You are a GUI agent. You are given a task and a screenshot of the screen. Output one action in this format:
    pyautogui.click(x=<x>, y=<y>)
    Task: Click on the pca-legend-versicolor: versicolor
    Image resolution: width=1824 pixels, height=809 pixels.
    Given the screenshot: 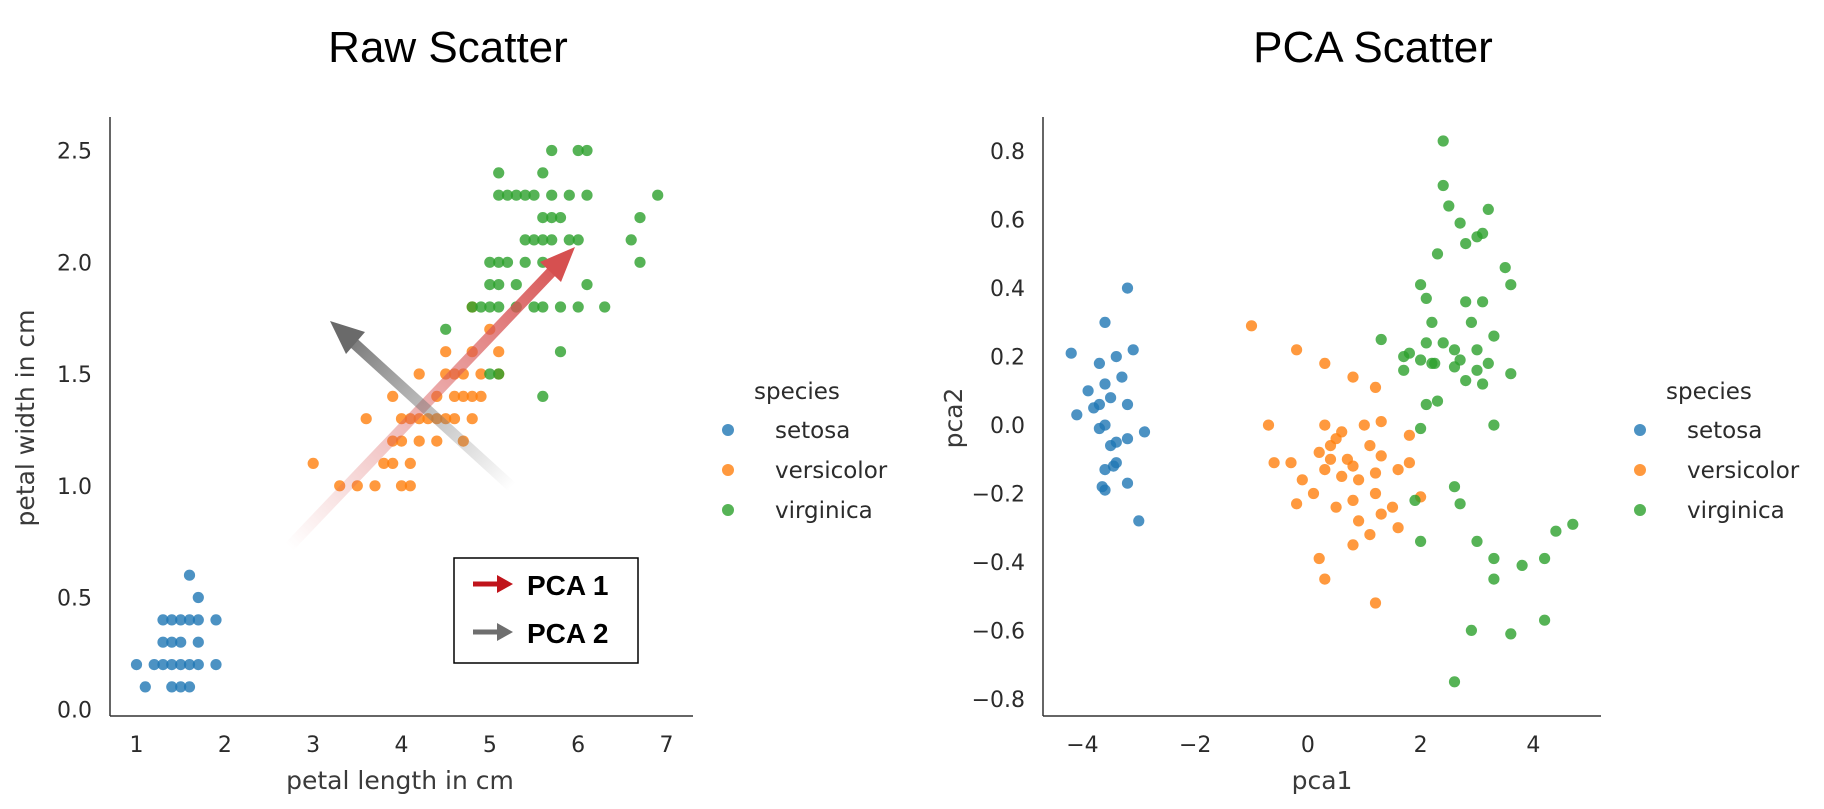 What is the action you would take?
    pyautogui.click(x=1743, y=471)
    